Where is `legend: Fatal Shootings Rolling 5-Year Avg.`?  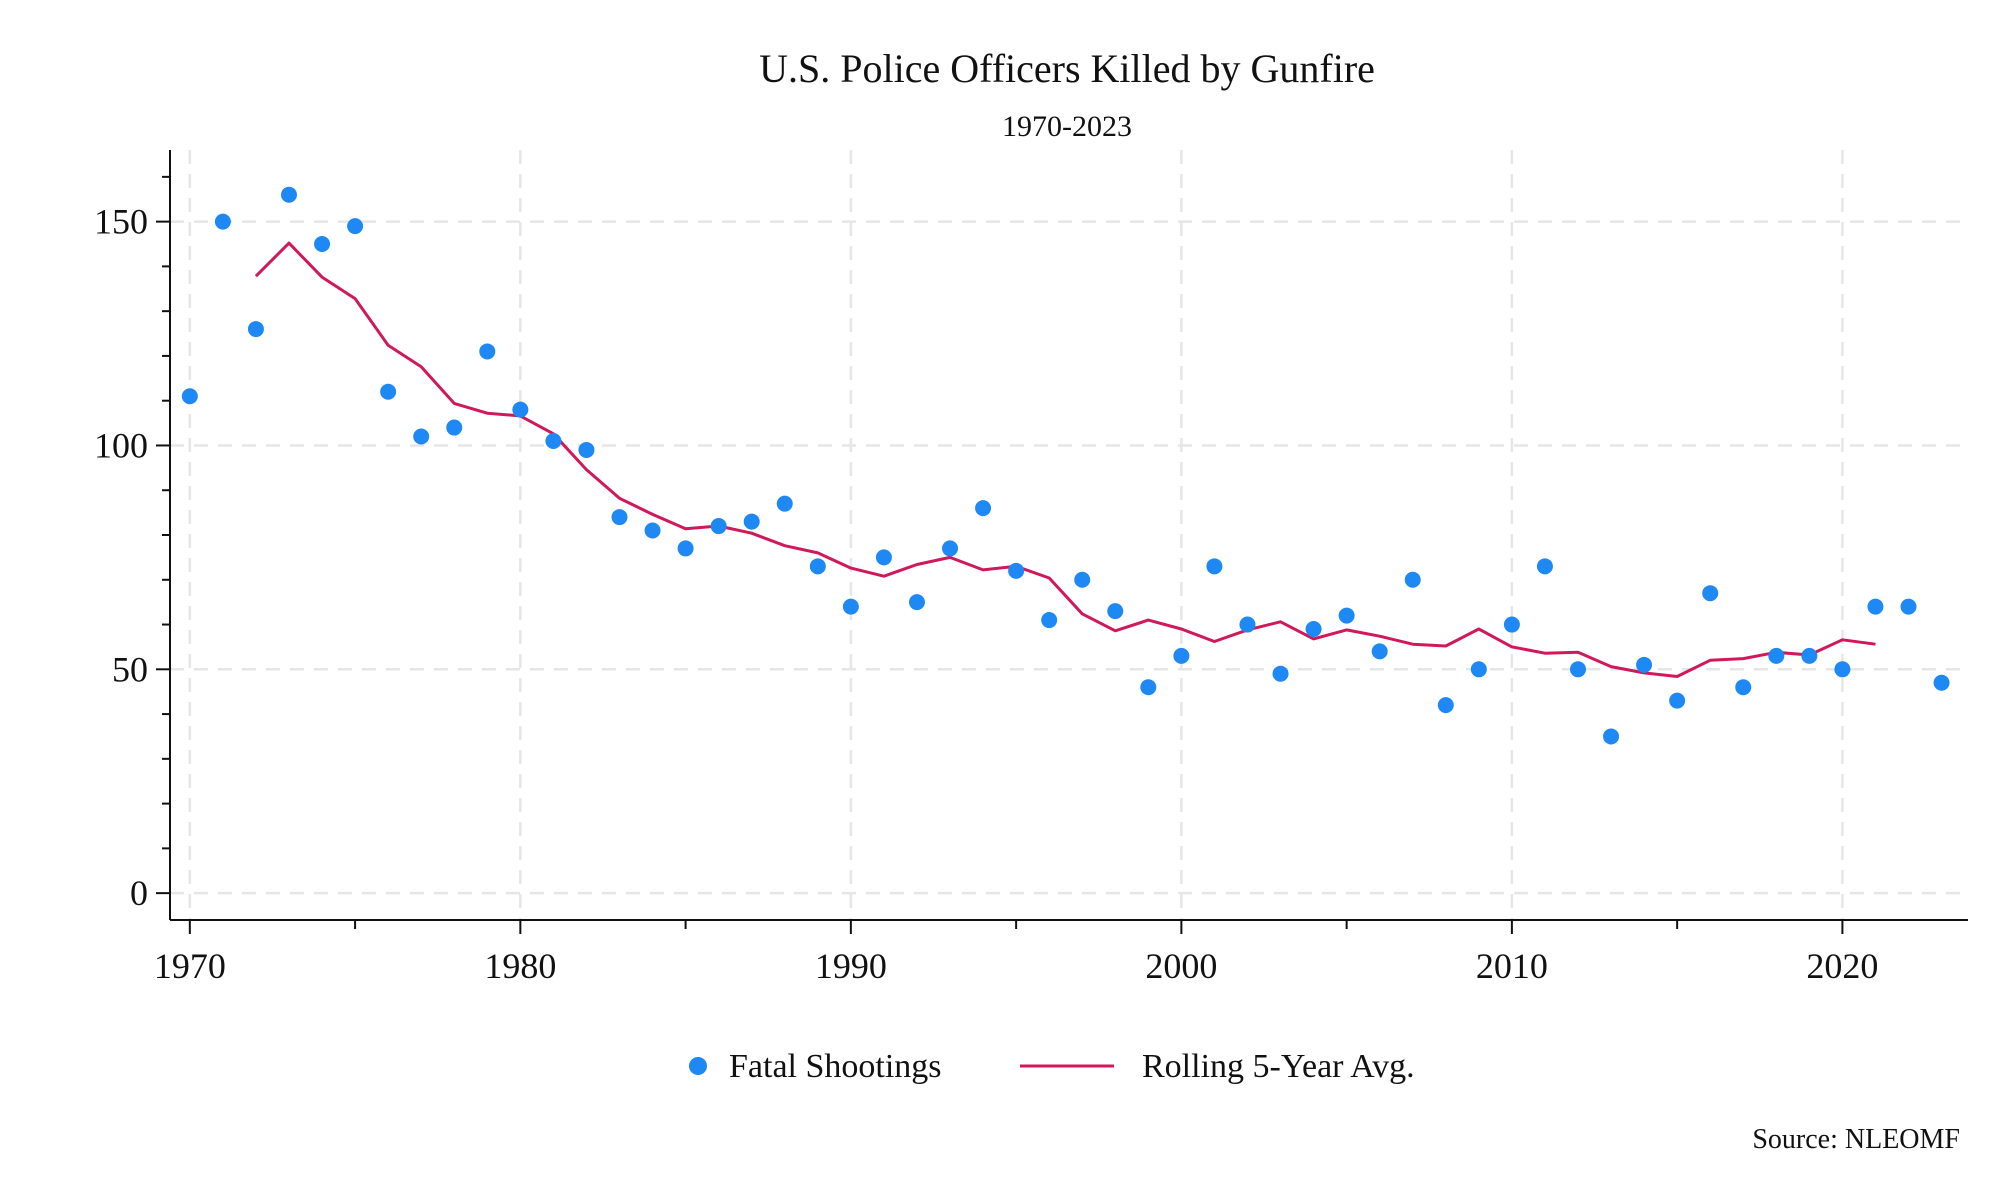 legend: Fatal Shootings Rolling 5-Year Avg. is located at coordinates (1052, 1066).